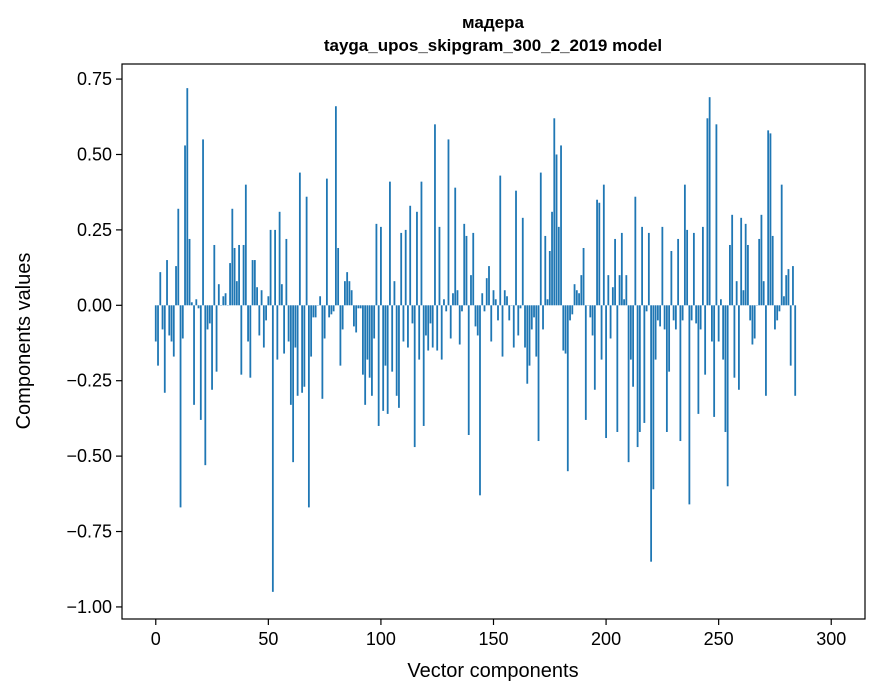 The image size is (880, 696). Describe the element at coordinates (381, 639) in the screenshot. I see `x-tick-label: 100` at that location.